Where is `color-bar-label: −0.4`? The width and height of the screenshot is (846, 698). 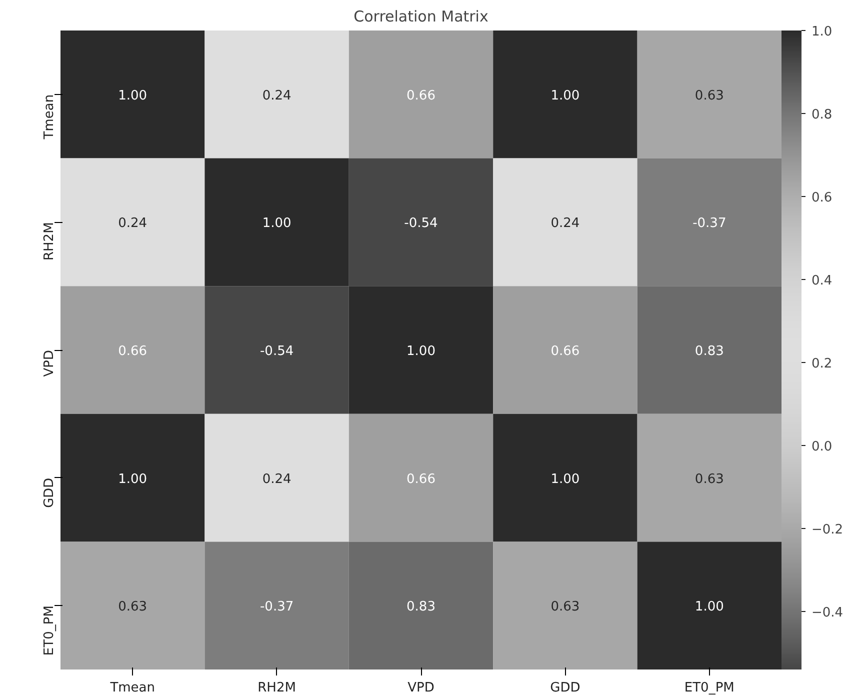
color-bar-label: −0.4 is located at coordinates (828, 612).